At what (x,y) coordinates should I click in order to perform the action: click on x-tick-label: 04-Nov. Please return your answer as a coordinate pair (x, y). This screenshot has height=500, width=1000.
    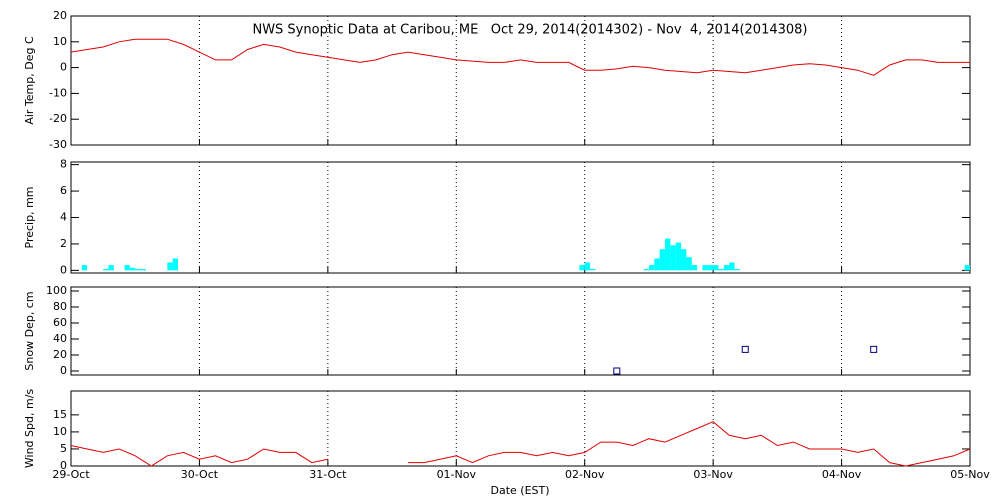
    Looking at the image, I should click on (842, 474).